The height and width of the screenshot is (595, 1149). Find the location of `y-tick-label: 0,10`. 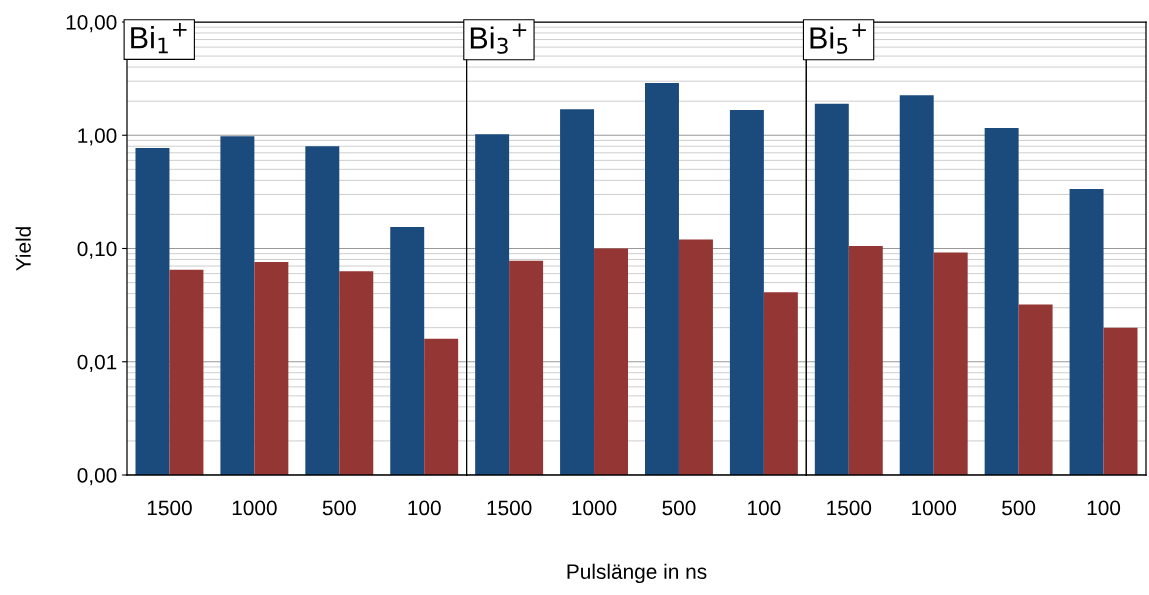

y-tick-label: 0,10 is located at coordinates (97, 250).